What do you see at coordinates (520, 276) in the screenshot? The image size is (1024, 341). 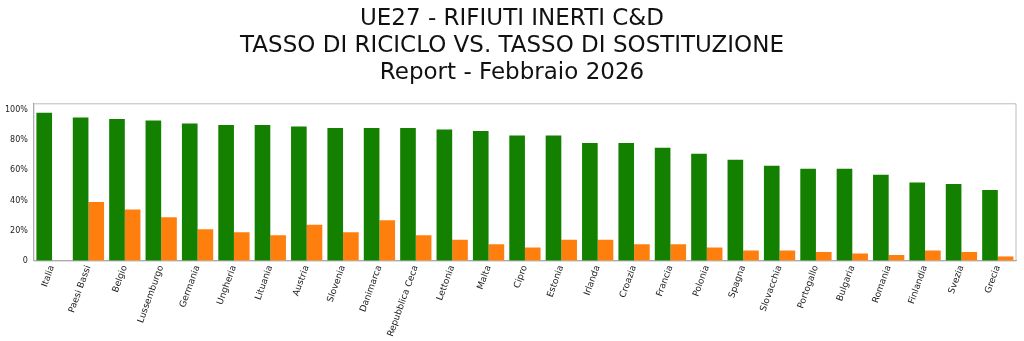 I see `x-tick-label: Cipro` at bounding box center [520, 276].